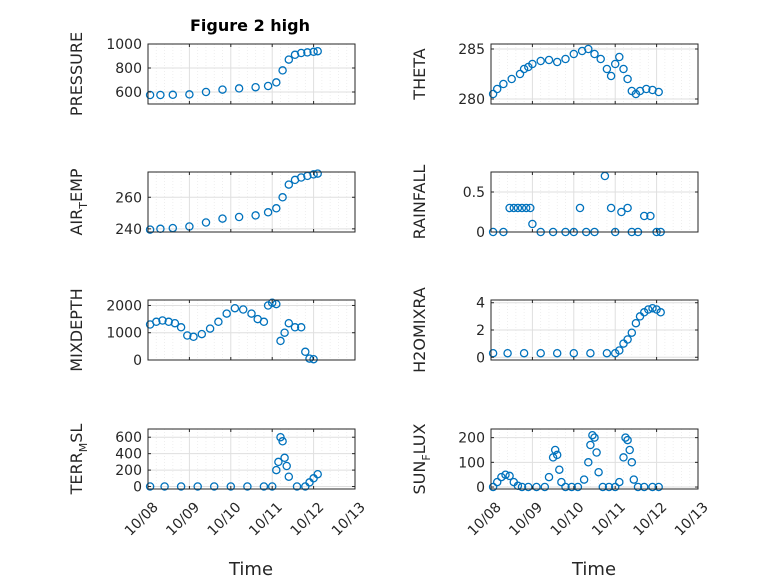 The image size is (778, 583). Describe the element at coordinates (480, 331) in the screenshot. I see `y-tick-label: 2` at that location.